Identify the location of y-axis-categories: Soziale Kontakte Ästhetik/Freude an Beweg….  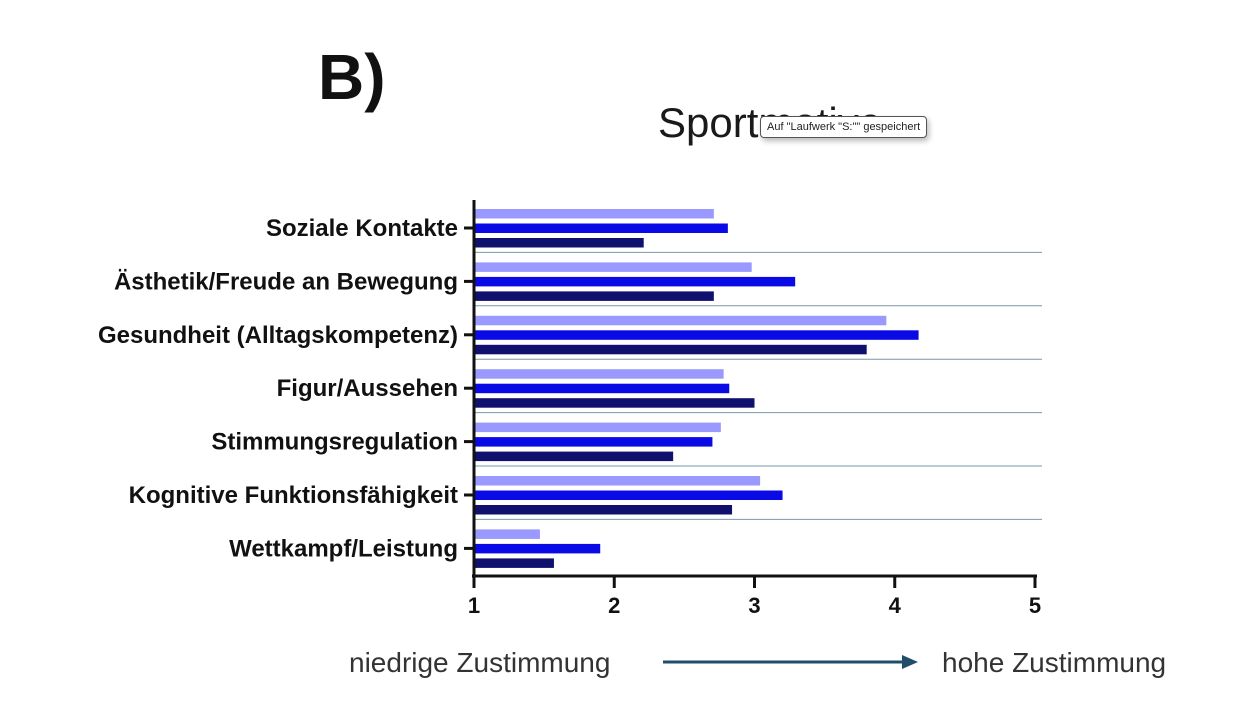
(286, 388).